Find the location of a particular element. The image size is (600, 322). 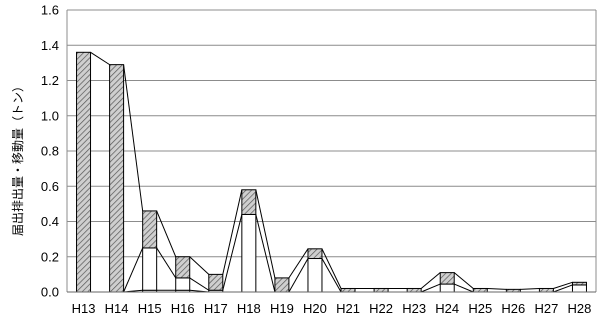

y-tick-label: 1.2 is located at coordinates (50, 80).